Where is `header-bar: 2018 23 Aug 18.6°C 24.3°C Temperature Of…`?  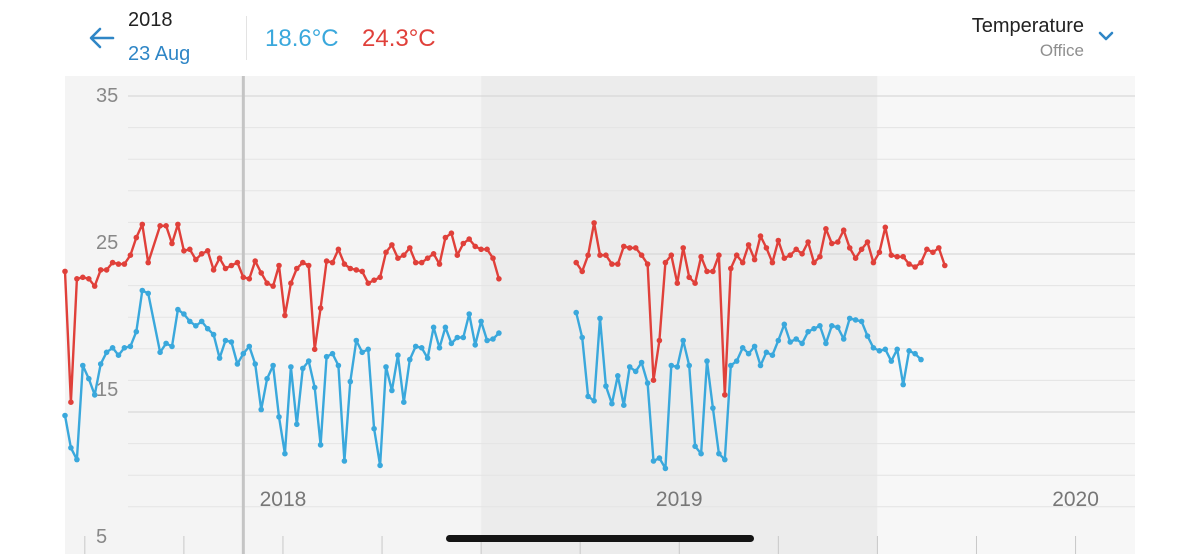 header-bar: 2018 23 Aug 18.6°C 24.3°C Temperature Of… is located at coordinates (600, 38).